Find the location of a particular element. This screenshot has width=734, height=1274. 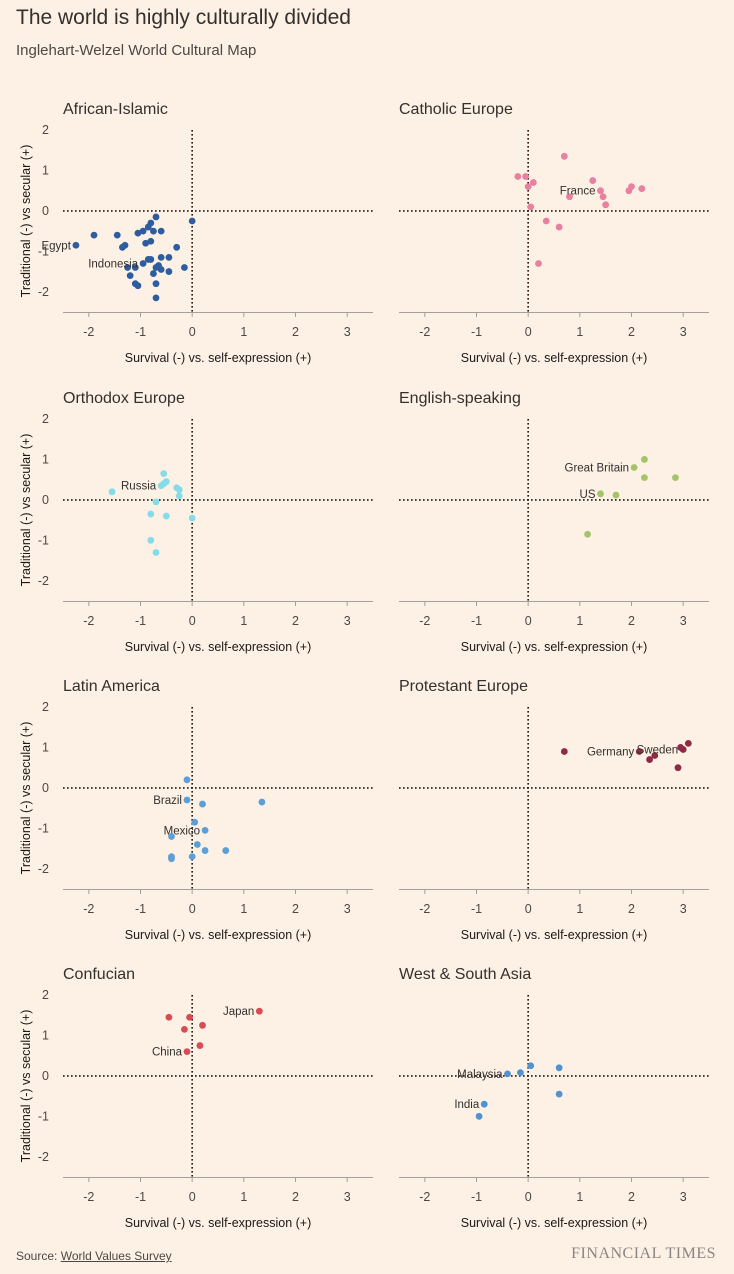

point-label: Germany is located at coordinates (611, 752).